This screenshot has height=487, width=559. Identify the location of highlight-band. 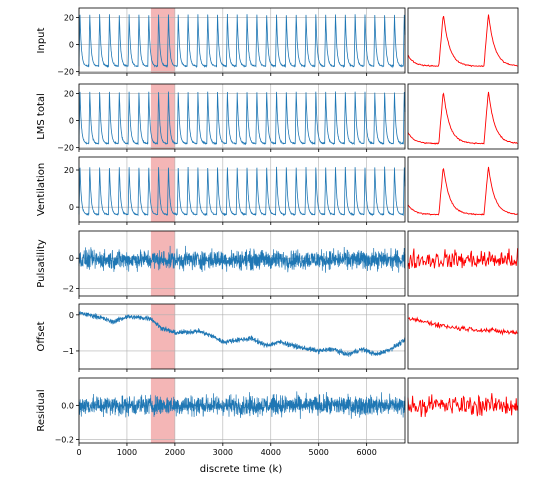
(162, 336).